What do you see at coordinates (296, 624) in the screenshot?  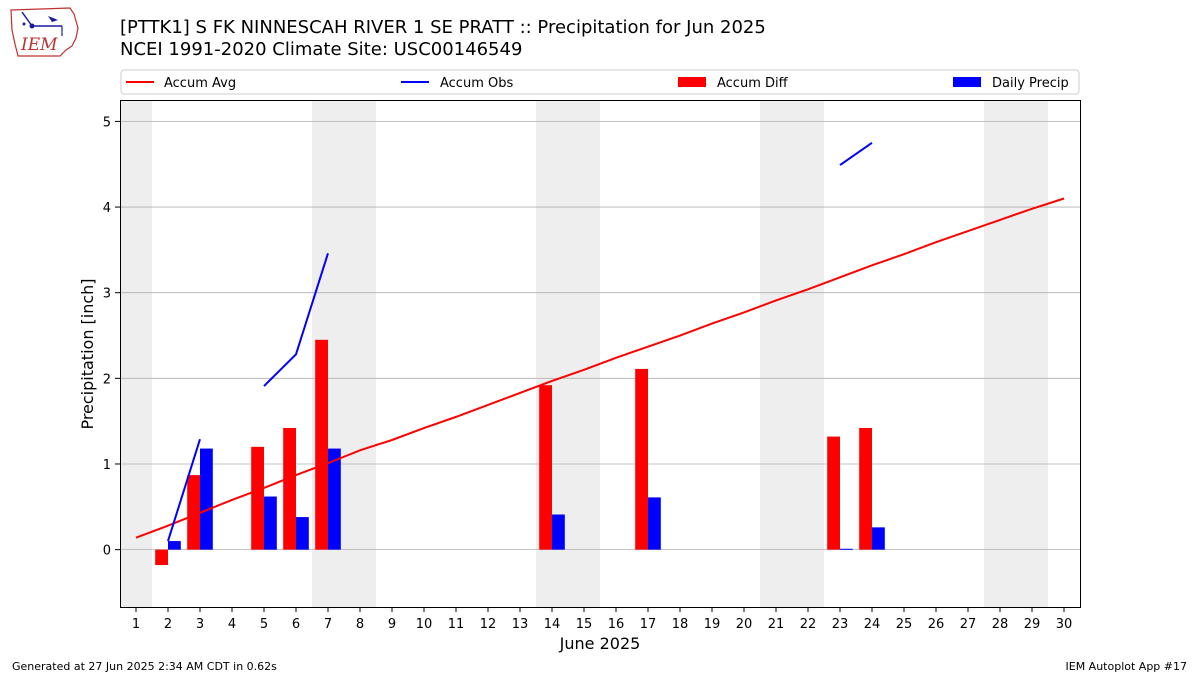 I see `x-tick-label: 6` at bounding box center [296, 624].